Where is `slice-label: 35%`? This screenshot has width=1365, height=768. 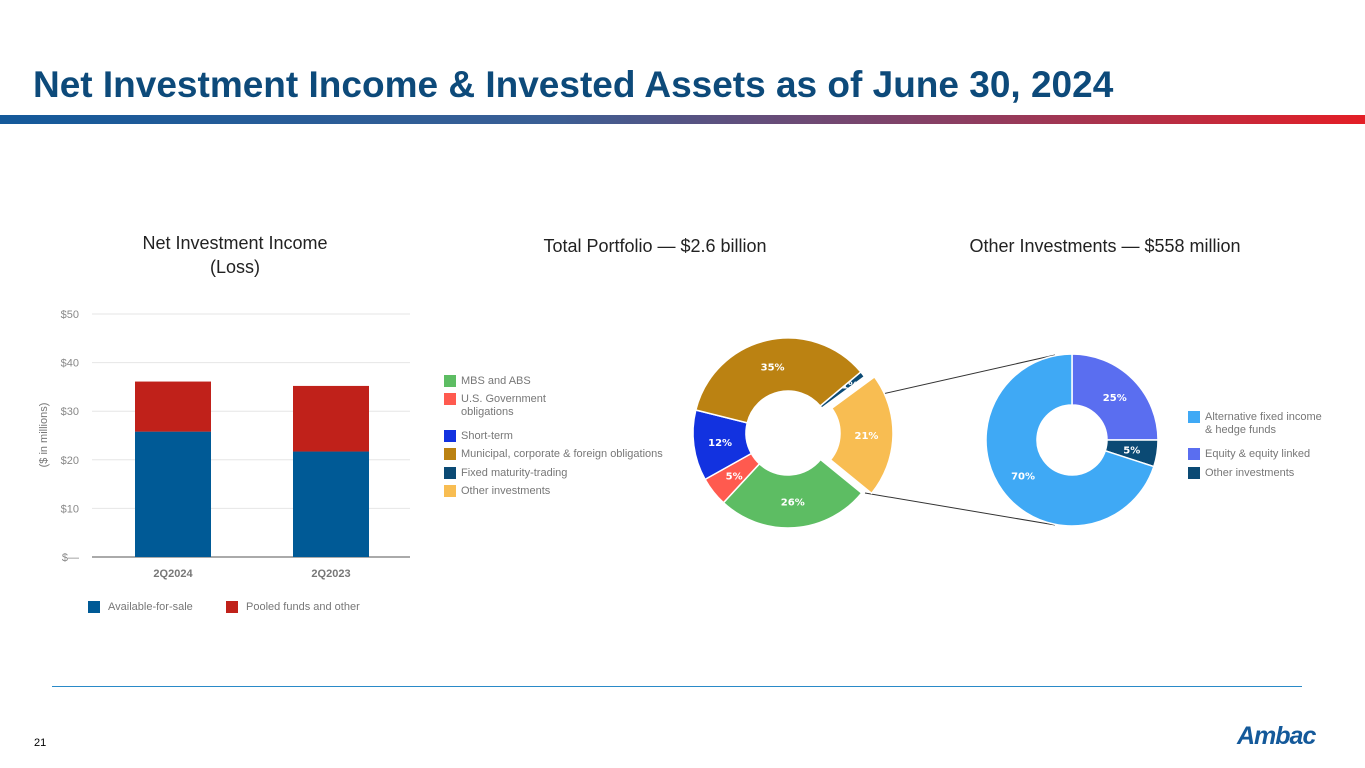
slice-label: 35% is located at coordinates (773, 367).